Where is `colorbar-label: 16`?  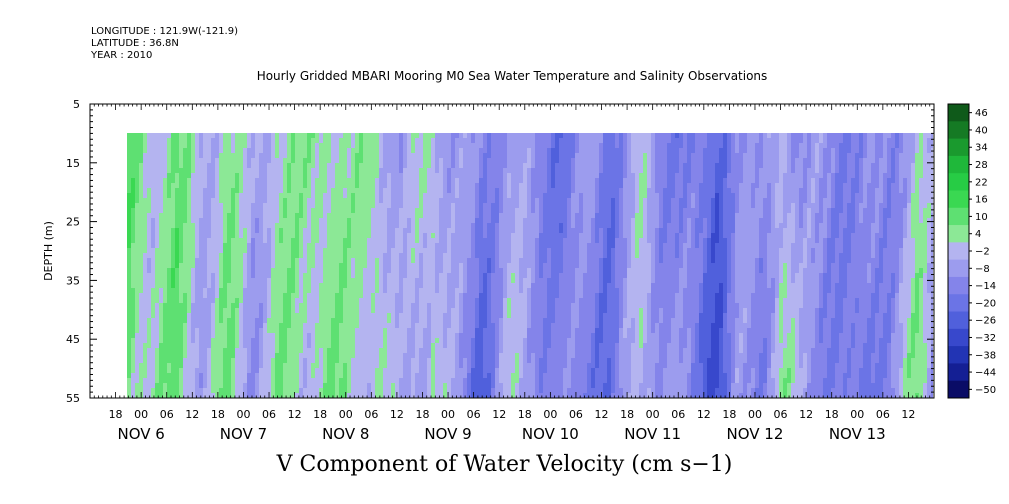
colorbar-label: 16 is located at coordinates (981, 200).